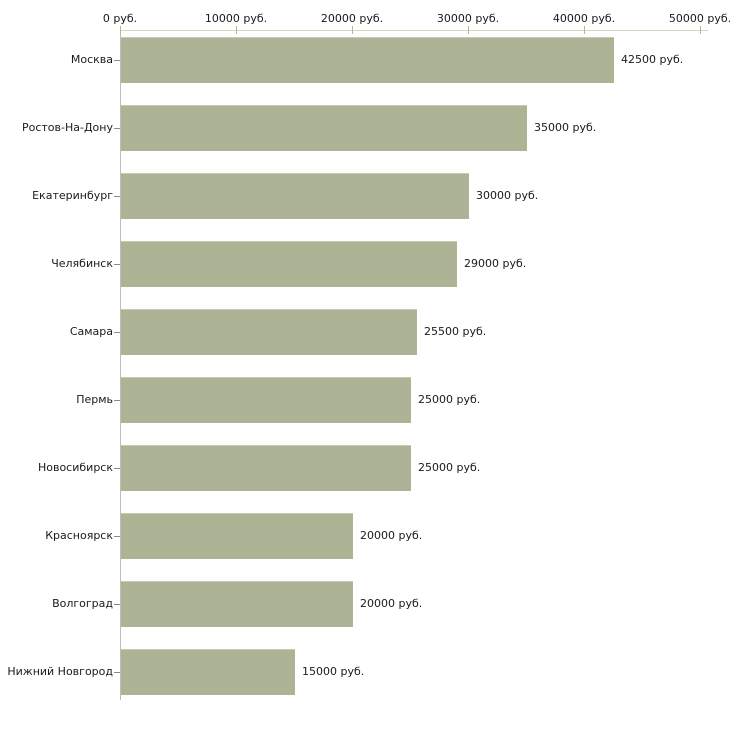  I want to click on y-axis-line, so click(120, 365).